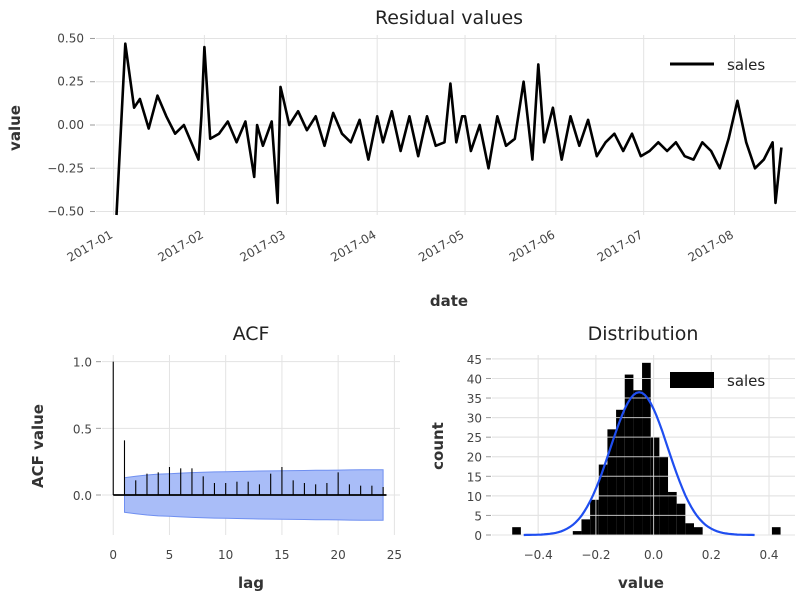 This screenshot has width=800, height=600. What do you see at coordinates (82, 429) in the screenshot?
I see `acf-y-tick-label: 0.5` at bounding box center [82, 429].